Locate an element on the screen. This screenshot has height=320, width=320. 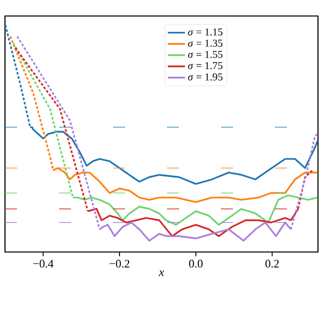
x-tick-label: −0.2 is located at coordinates (120, 264).